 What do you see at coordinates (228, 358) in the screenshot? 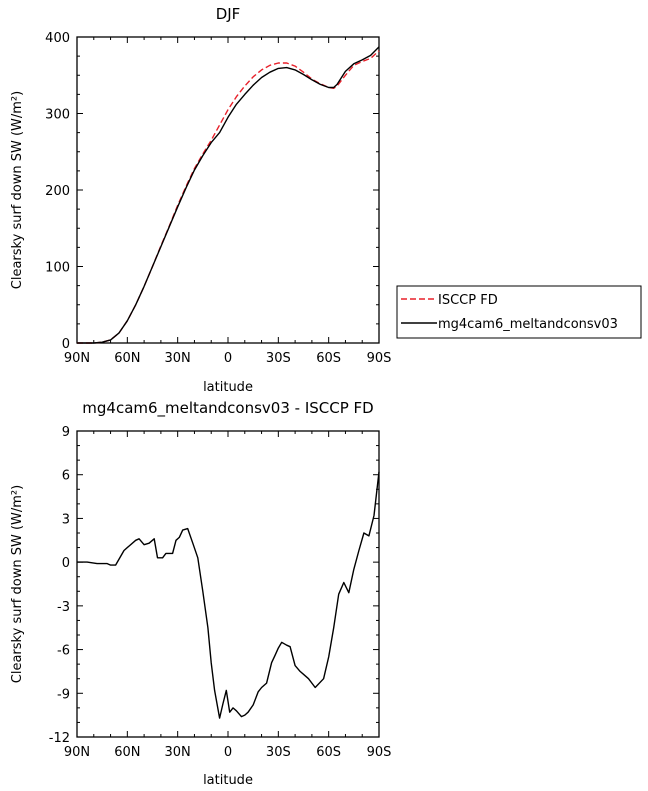
I see `chart-0-x-tick-label: 0` at bounding box center [228, 358].